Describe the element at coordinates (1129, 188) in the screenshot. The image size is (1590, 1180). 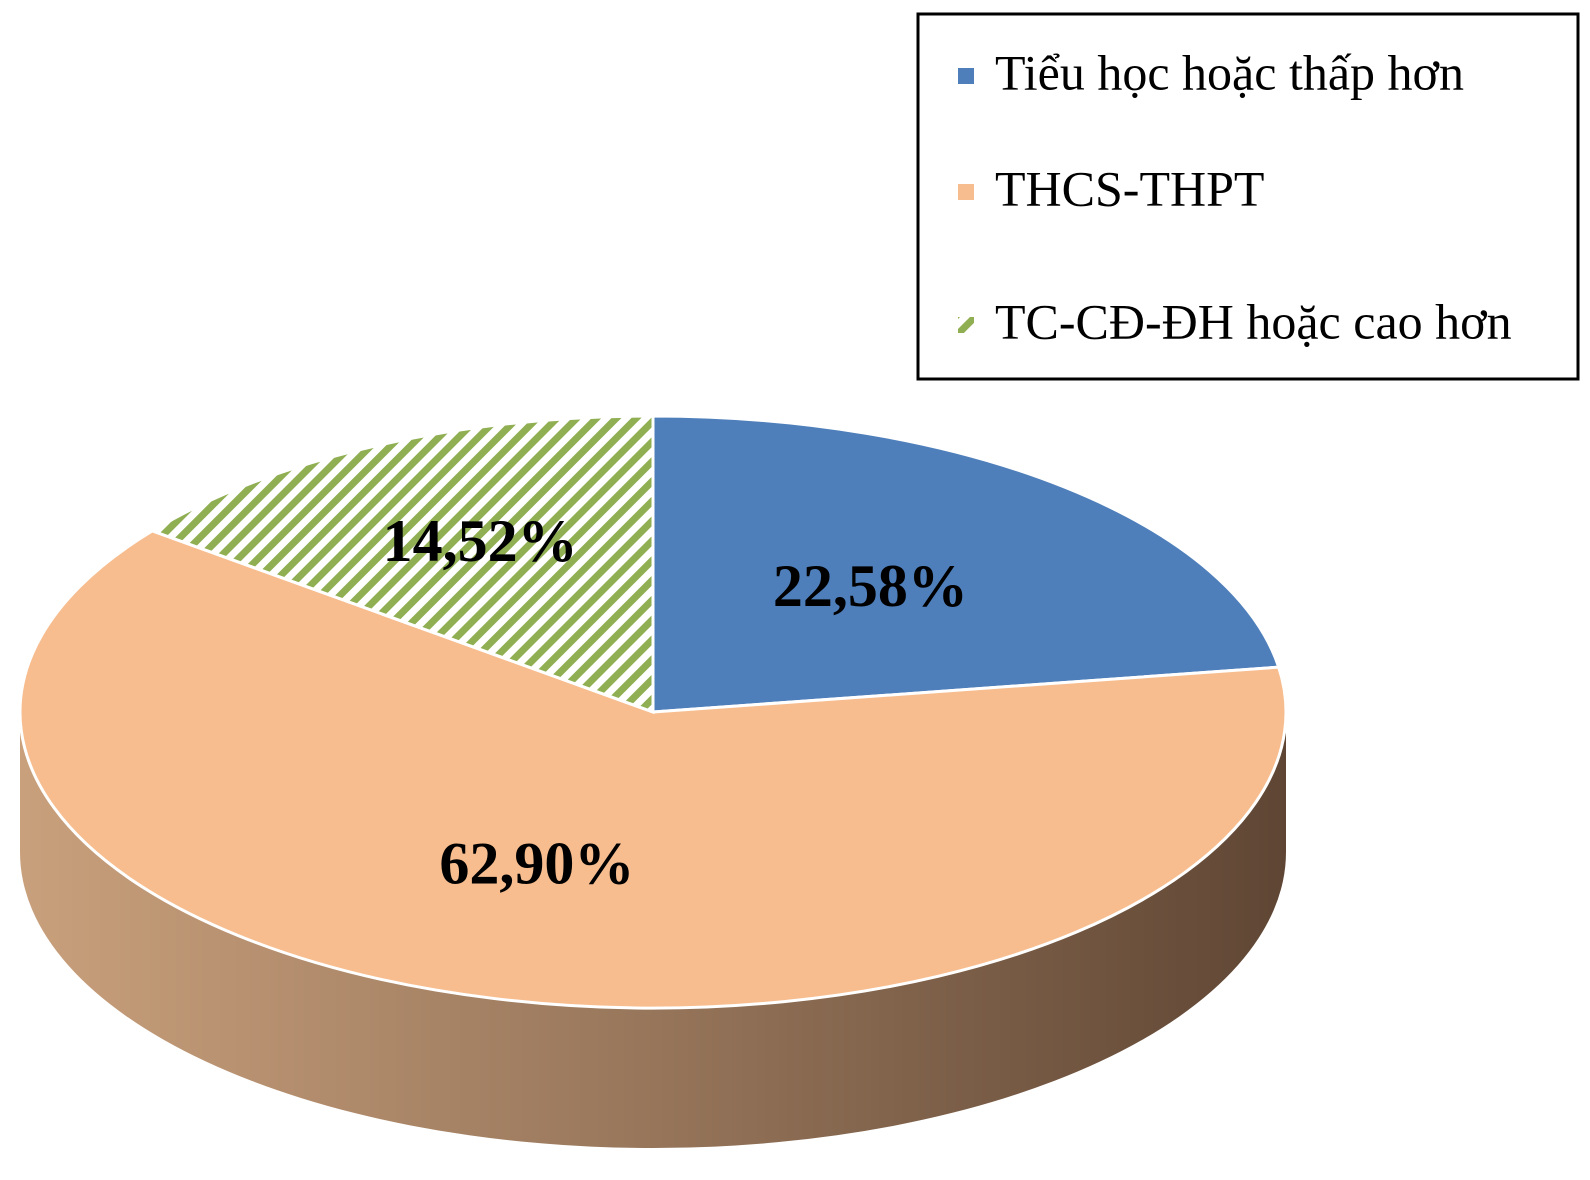
I see `legend-label-1: THCS-THPT` at that location.